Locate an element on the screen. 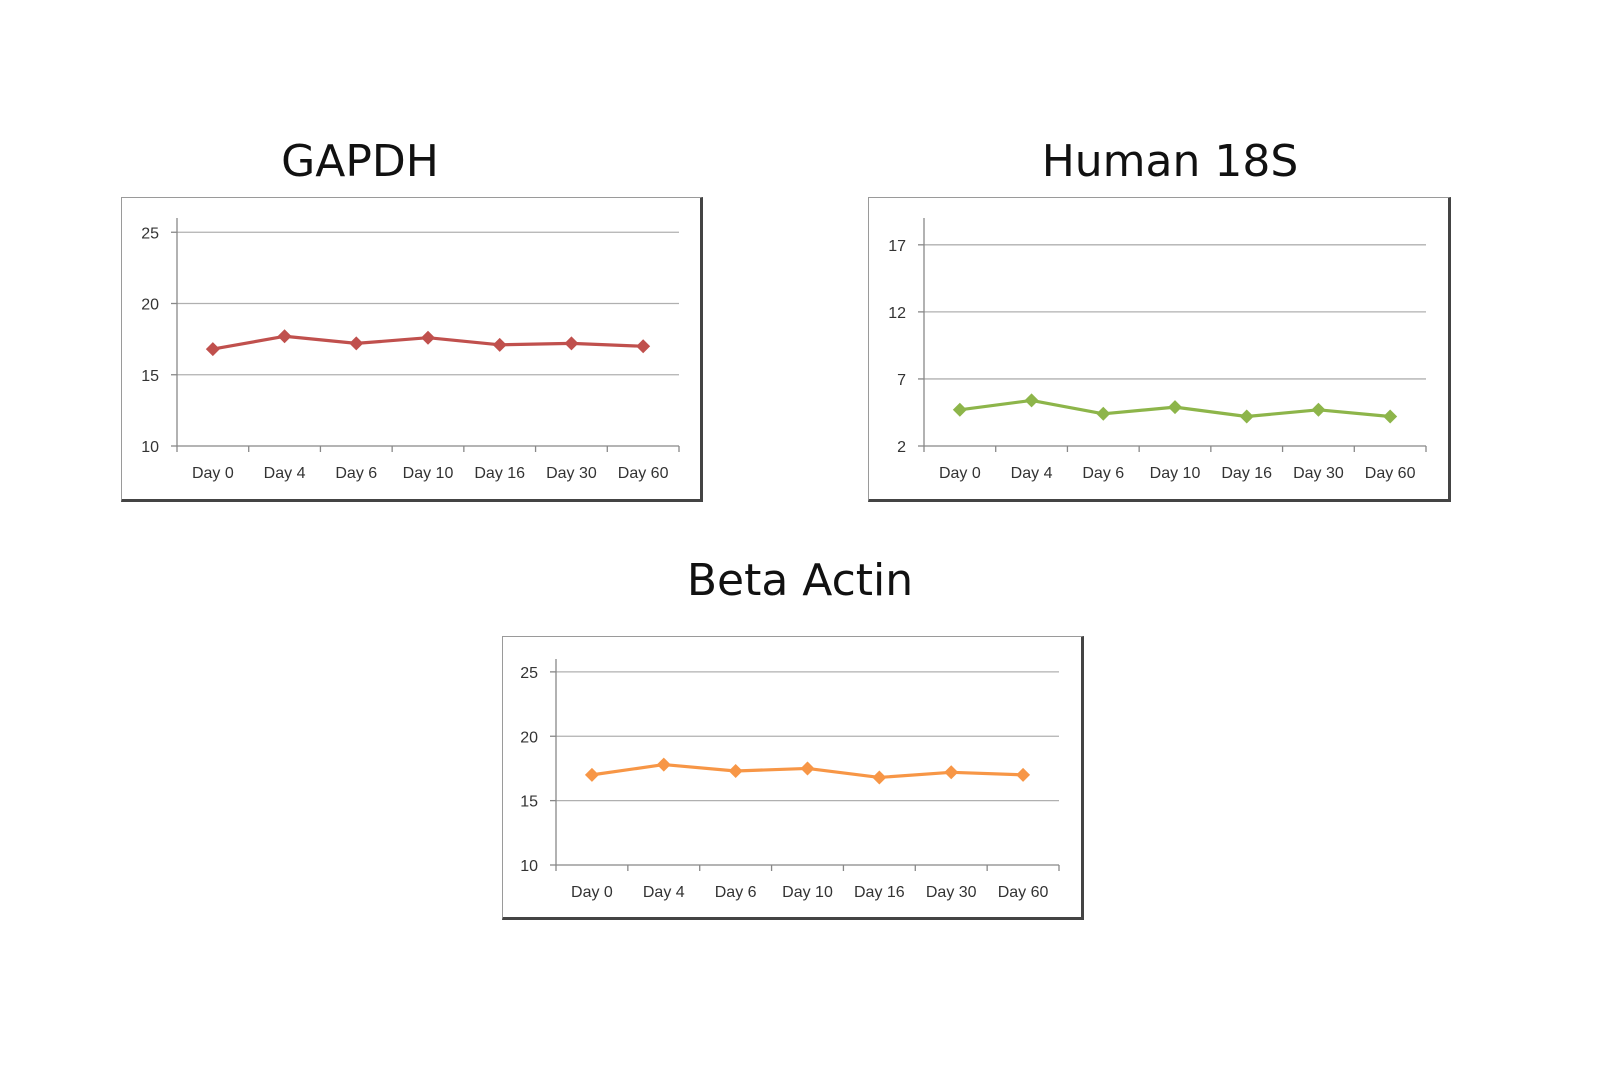  chart-title: GAPDH is located at coordinates (360, 161).